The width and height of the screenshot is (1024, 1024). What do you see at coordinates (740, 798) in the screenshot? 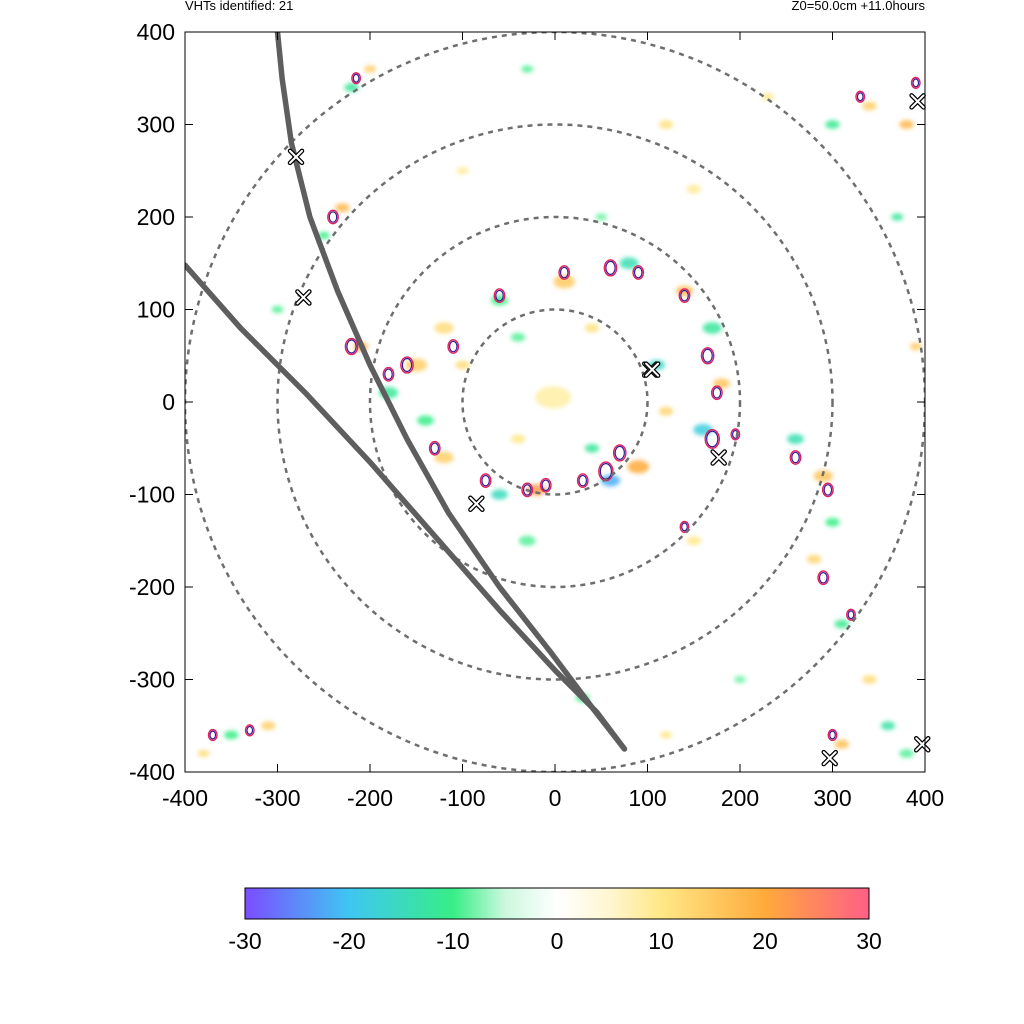
I see `x-tick-label: 200` at bounding box center [740, 798].